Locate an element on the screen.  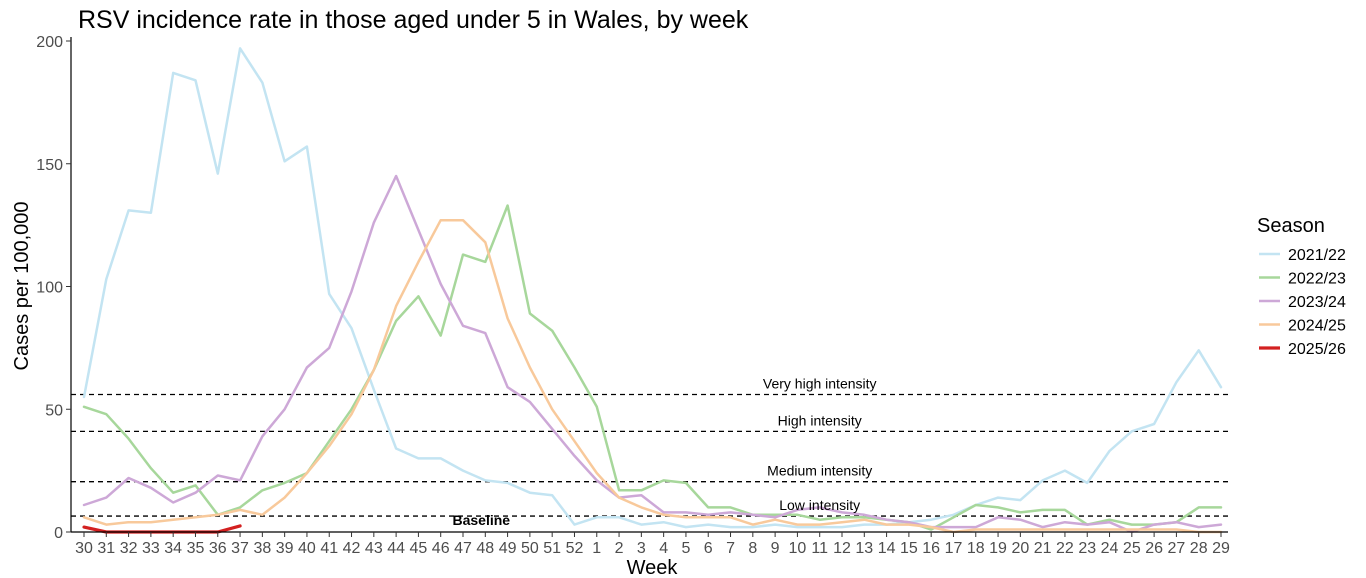
x-tick-label: 27 is located at coordinates (1177, 548).